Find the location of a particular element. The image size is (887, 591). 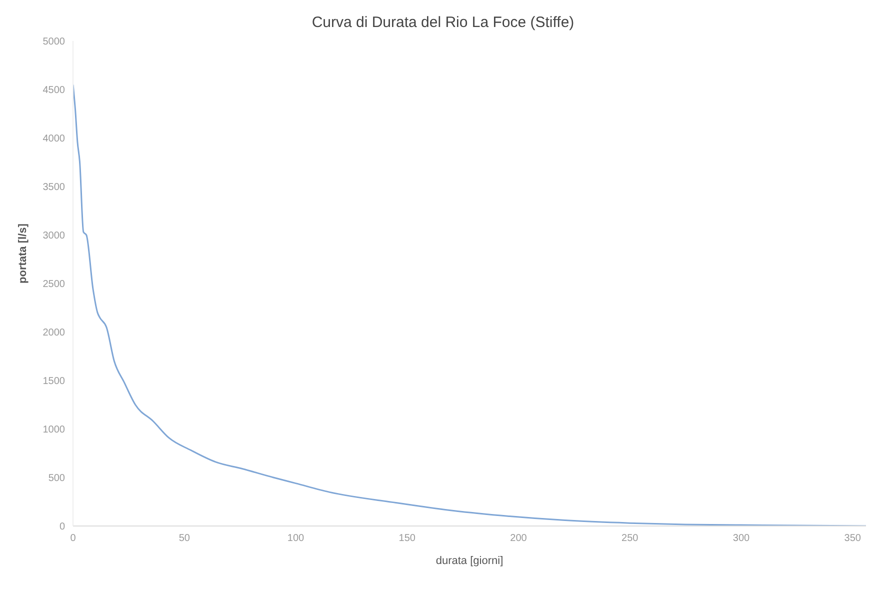

y-tick-label: 3500 is located at coordinates (54, 188).